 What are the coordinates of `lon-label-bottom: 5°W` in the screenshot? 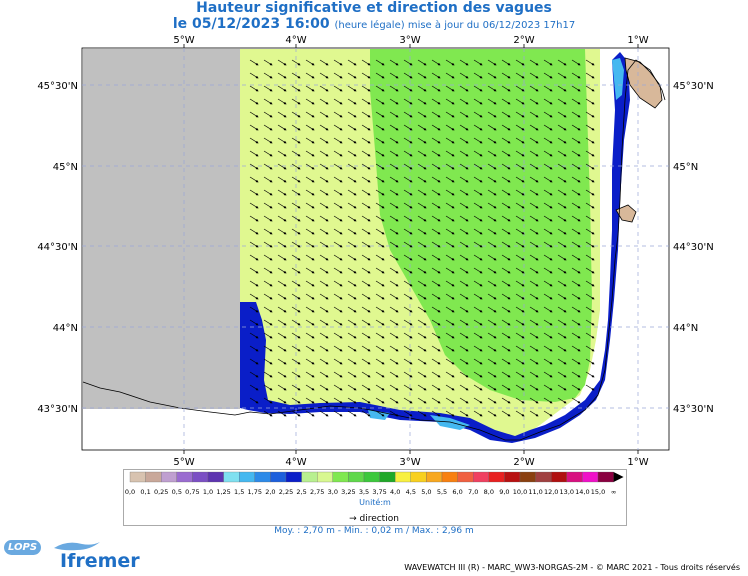 It's located at (183, 462).